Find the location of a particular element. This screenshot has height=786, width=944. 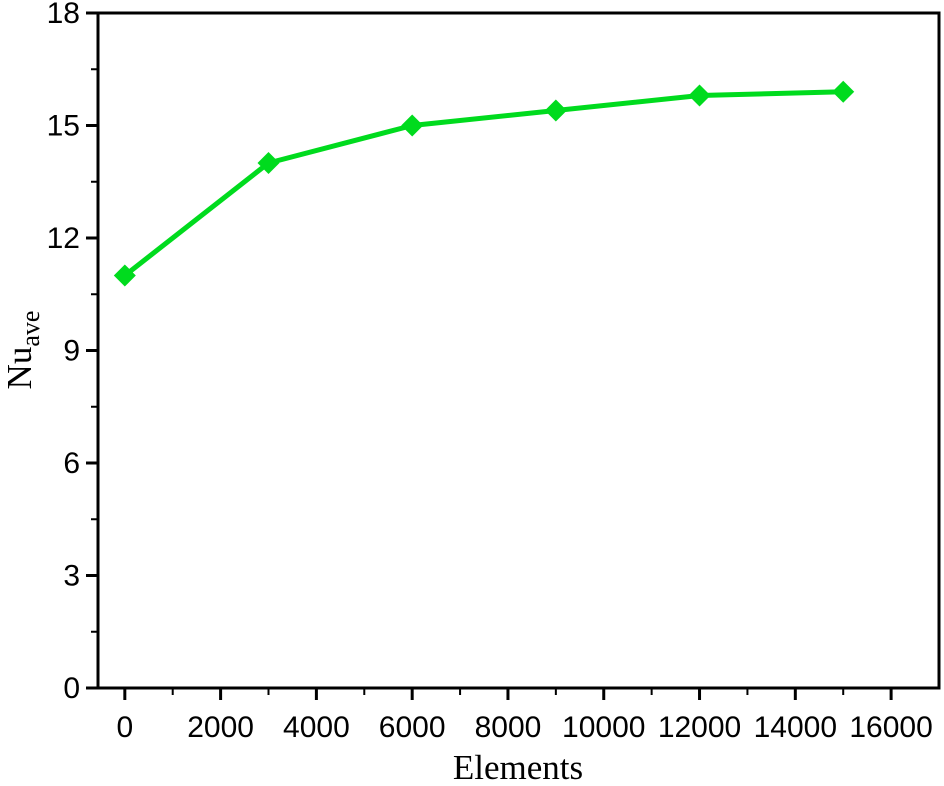

y-tick-label: 12 is located at coordinates (63, 238).